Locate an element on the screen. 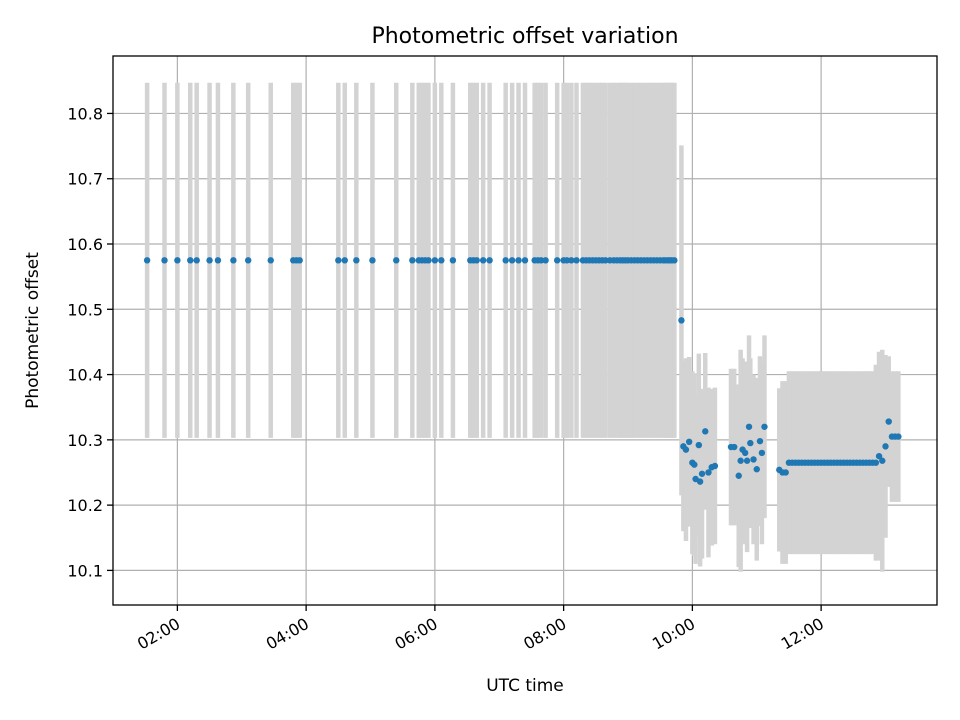 The image size is (960, 720). y-tick-label: 10.2 is located at coordinates (85, 505).